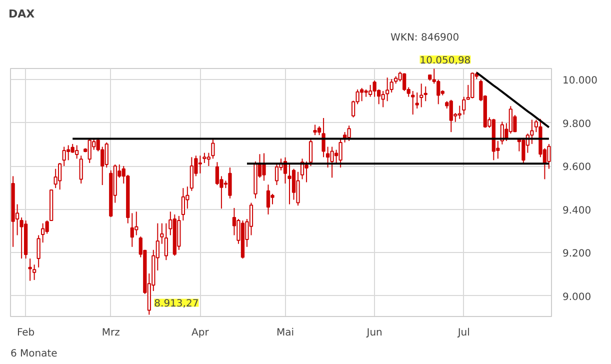 Image resolution: width=611 pixels, height=364 pixels. What do you see at coordinates (577, 210) in the screenshot?
I see `y-tick-label: 9.400` at bounding box center [577, 210].